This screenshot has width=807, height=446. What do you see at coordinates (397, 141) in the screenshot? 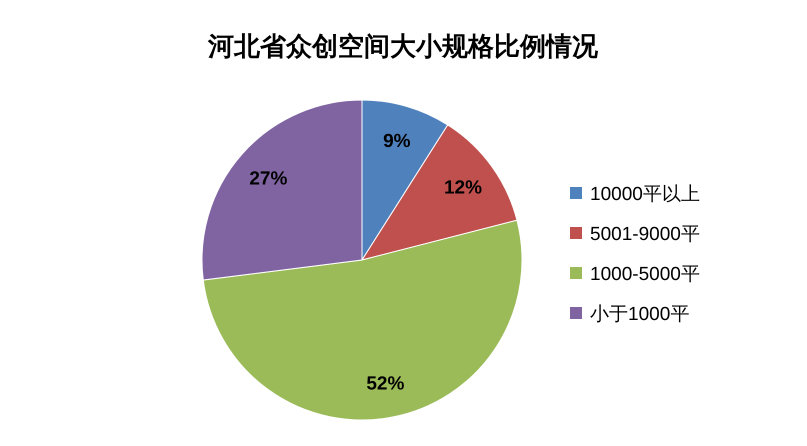
I see `data-label: 9%` at bounding box center [397, 141].